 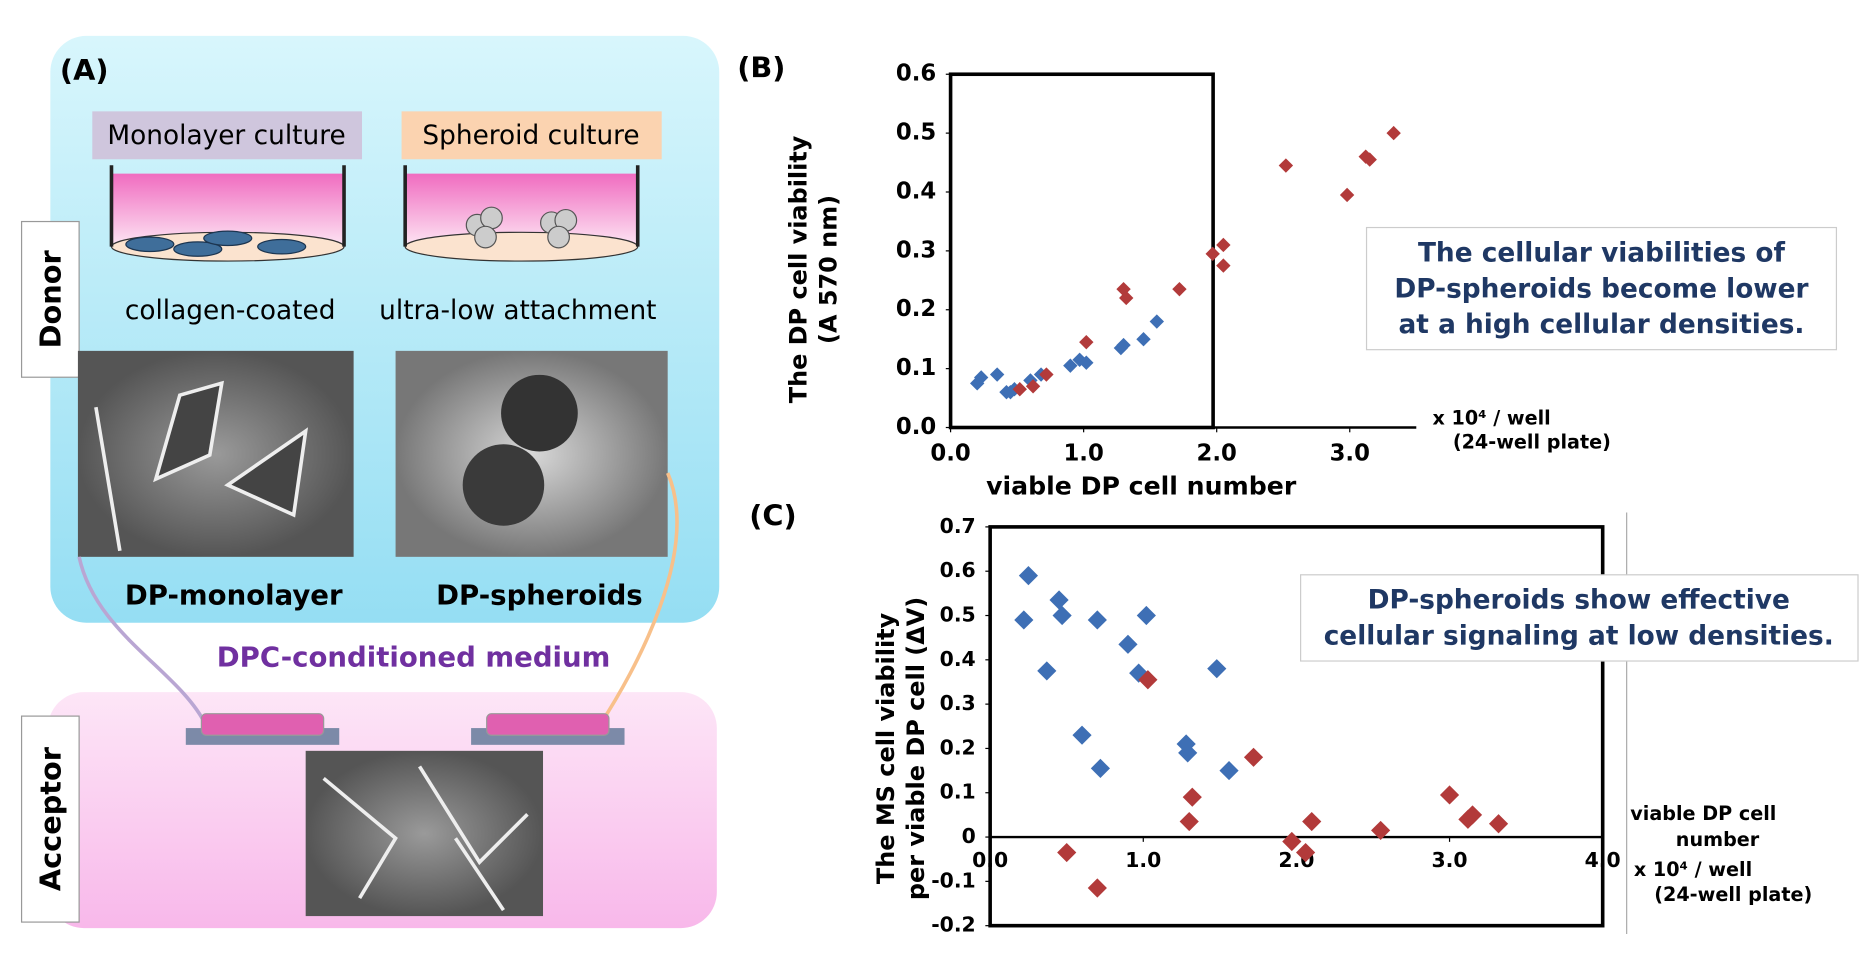 What do you see at coordinates (531, 135) in the screenshot?
I see `spheroid-title-box` at bounding box center [531, 135].